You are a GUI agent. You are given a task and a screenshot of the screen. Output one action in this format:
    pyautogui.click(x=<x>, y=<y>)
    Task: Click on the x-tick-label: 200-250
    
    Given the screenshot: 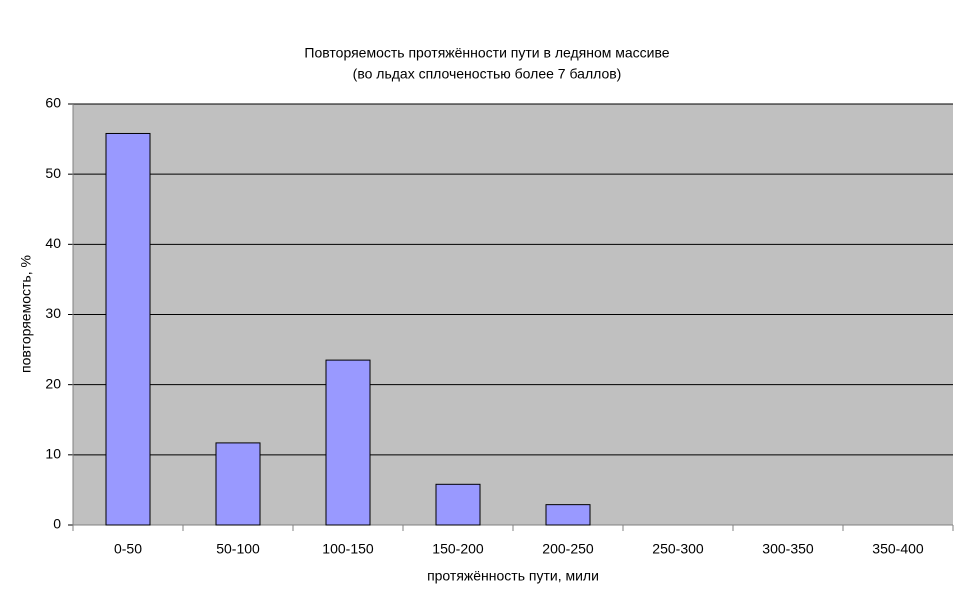 What is the action you would take?
    pyautogui.click(x=568, y=549)
    